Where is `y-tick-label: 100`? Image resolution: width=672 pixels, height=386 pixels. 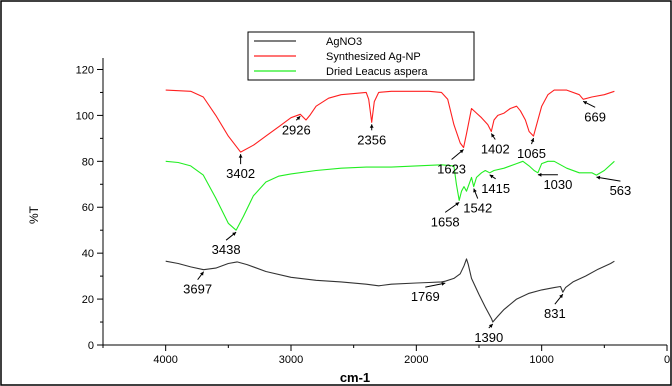
y-tick-label: 100 is located at coordinates (85, 116).